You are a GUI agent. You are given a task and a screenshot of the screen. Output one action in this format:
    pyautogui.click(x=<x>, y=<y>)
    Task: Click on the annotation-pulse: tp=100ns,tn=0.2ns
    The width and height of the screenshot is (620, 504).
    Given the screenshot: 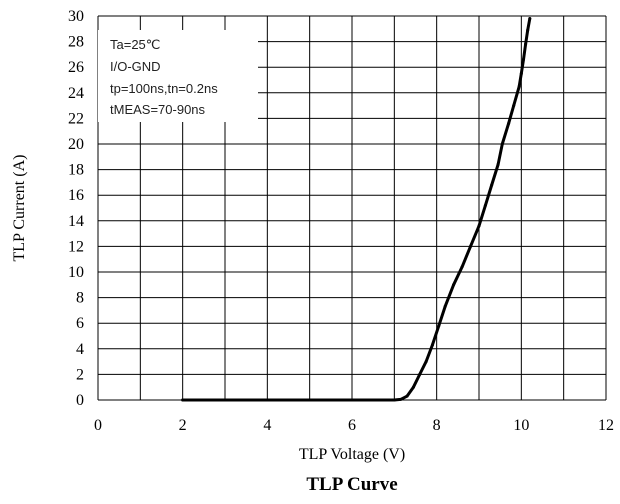 What is the action you would take?
    pyautogui.click(x=164, y=88)
    